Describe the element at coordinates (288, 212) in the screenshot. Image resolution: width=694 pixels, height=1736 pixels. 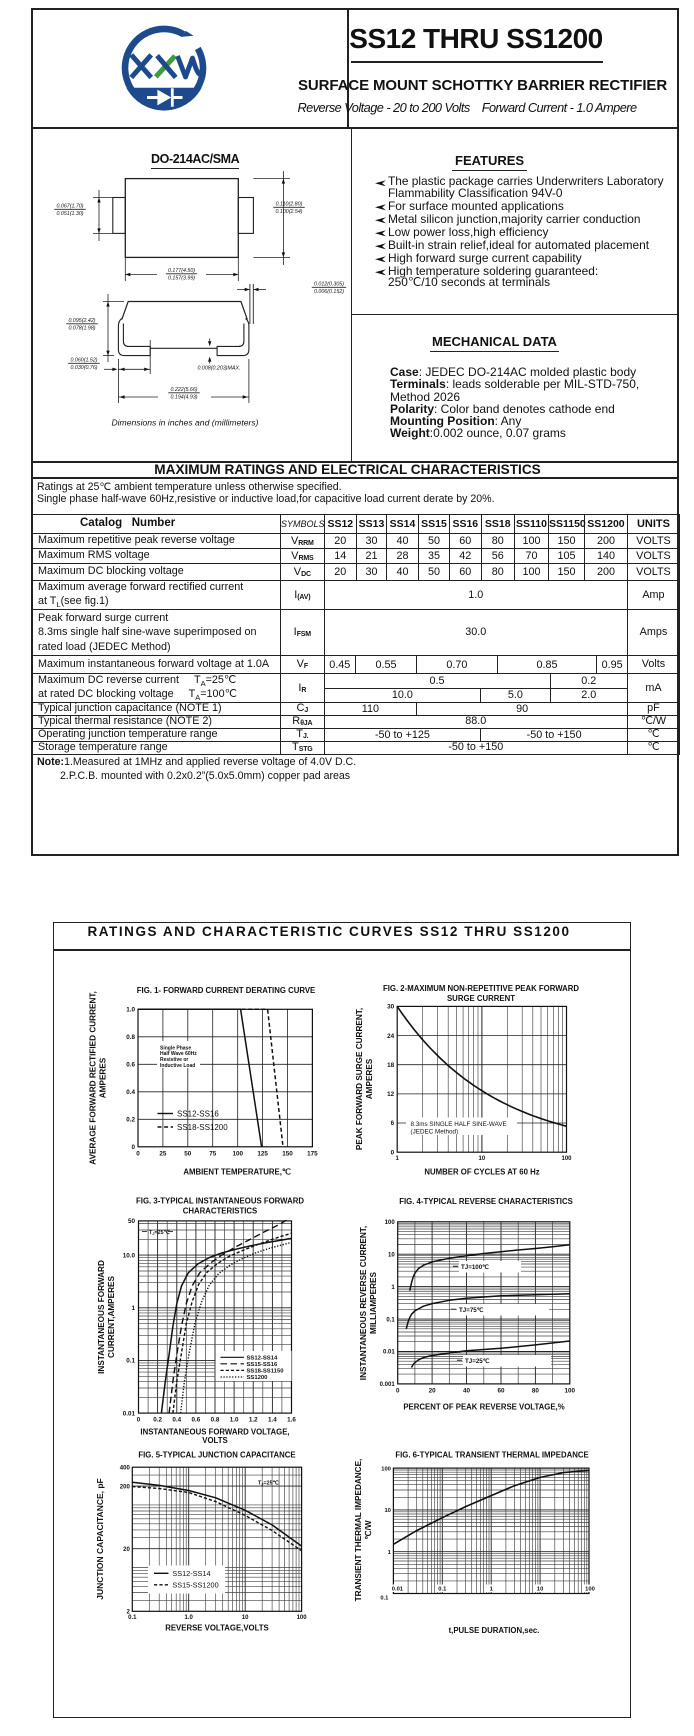
I see `svg-text: 0.100(2.54)` at that location.